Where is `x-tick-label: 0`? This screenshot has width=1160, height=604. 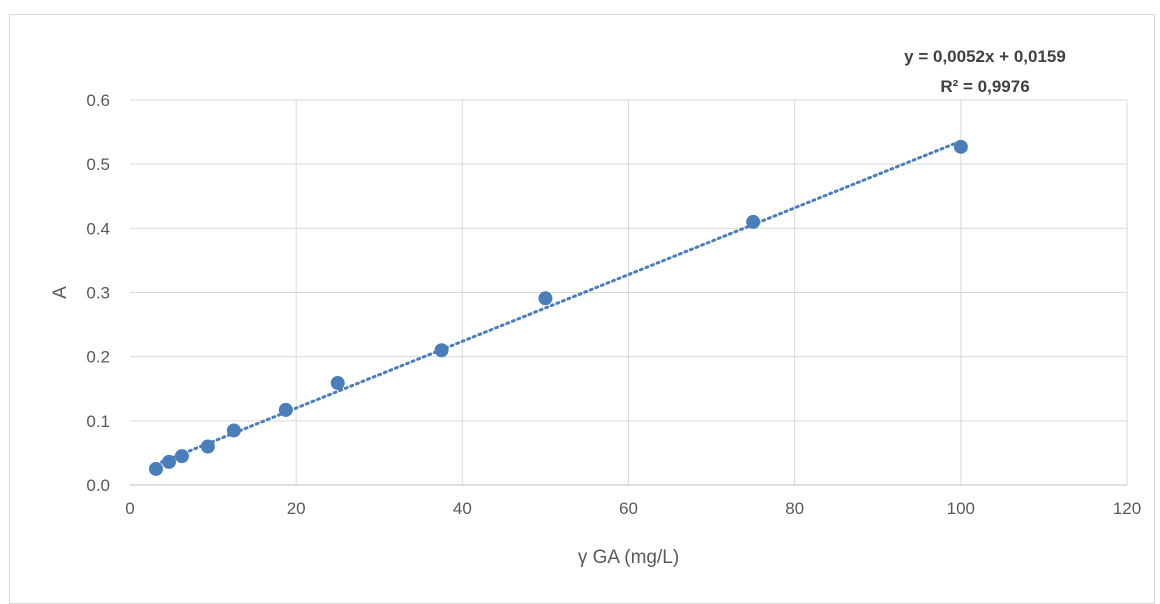
x-tick-label: 0 is located at coordinates (129, 508).